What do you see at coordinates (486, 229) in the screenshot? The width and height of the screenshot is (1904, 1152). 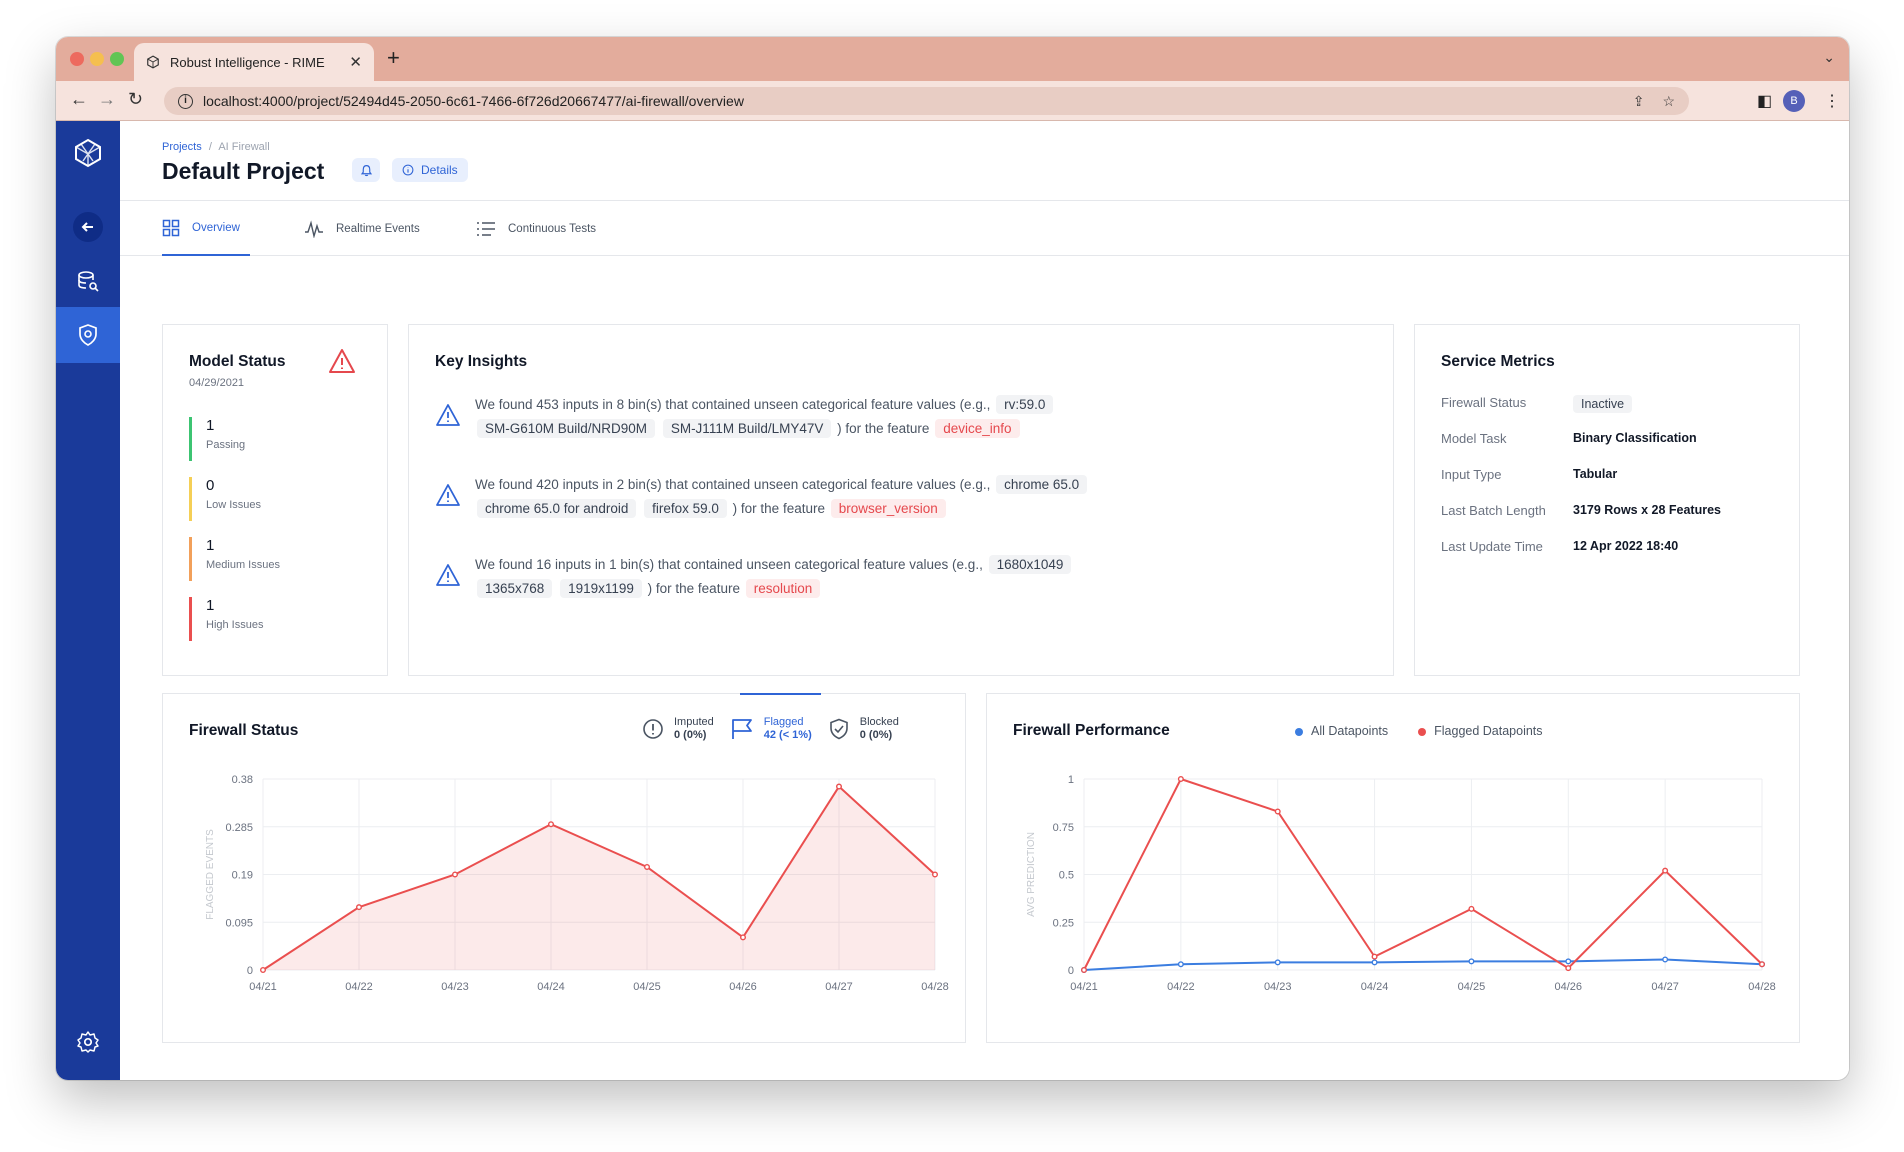 I see `list-icon` at bounding box center [486, 229].